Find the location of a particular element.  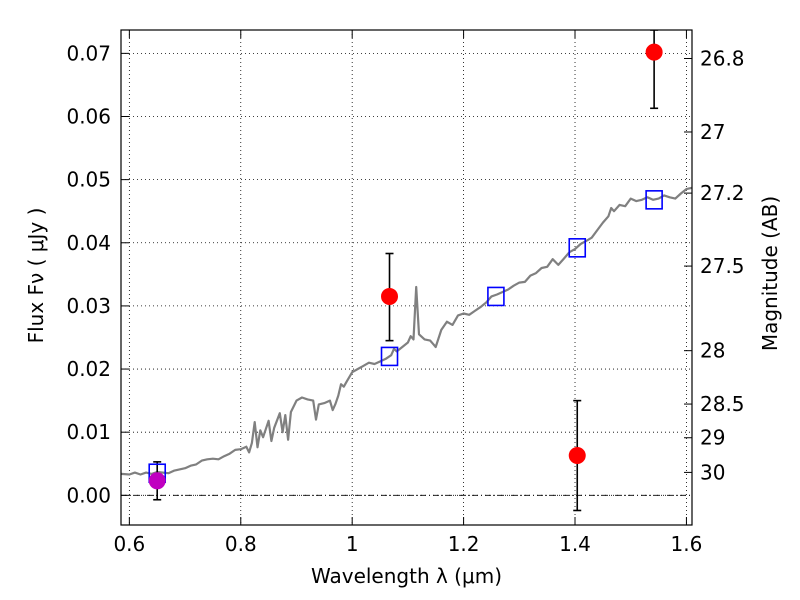

y-tick-label: 0.07 is located at coordinates (88, 53).